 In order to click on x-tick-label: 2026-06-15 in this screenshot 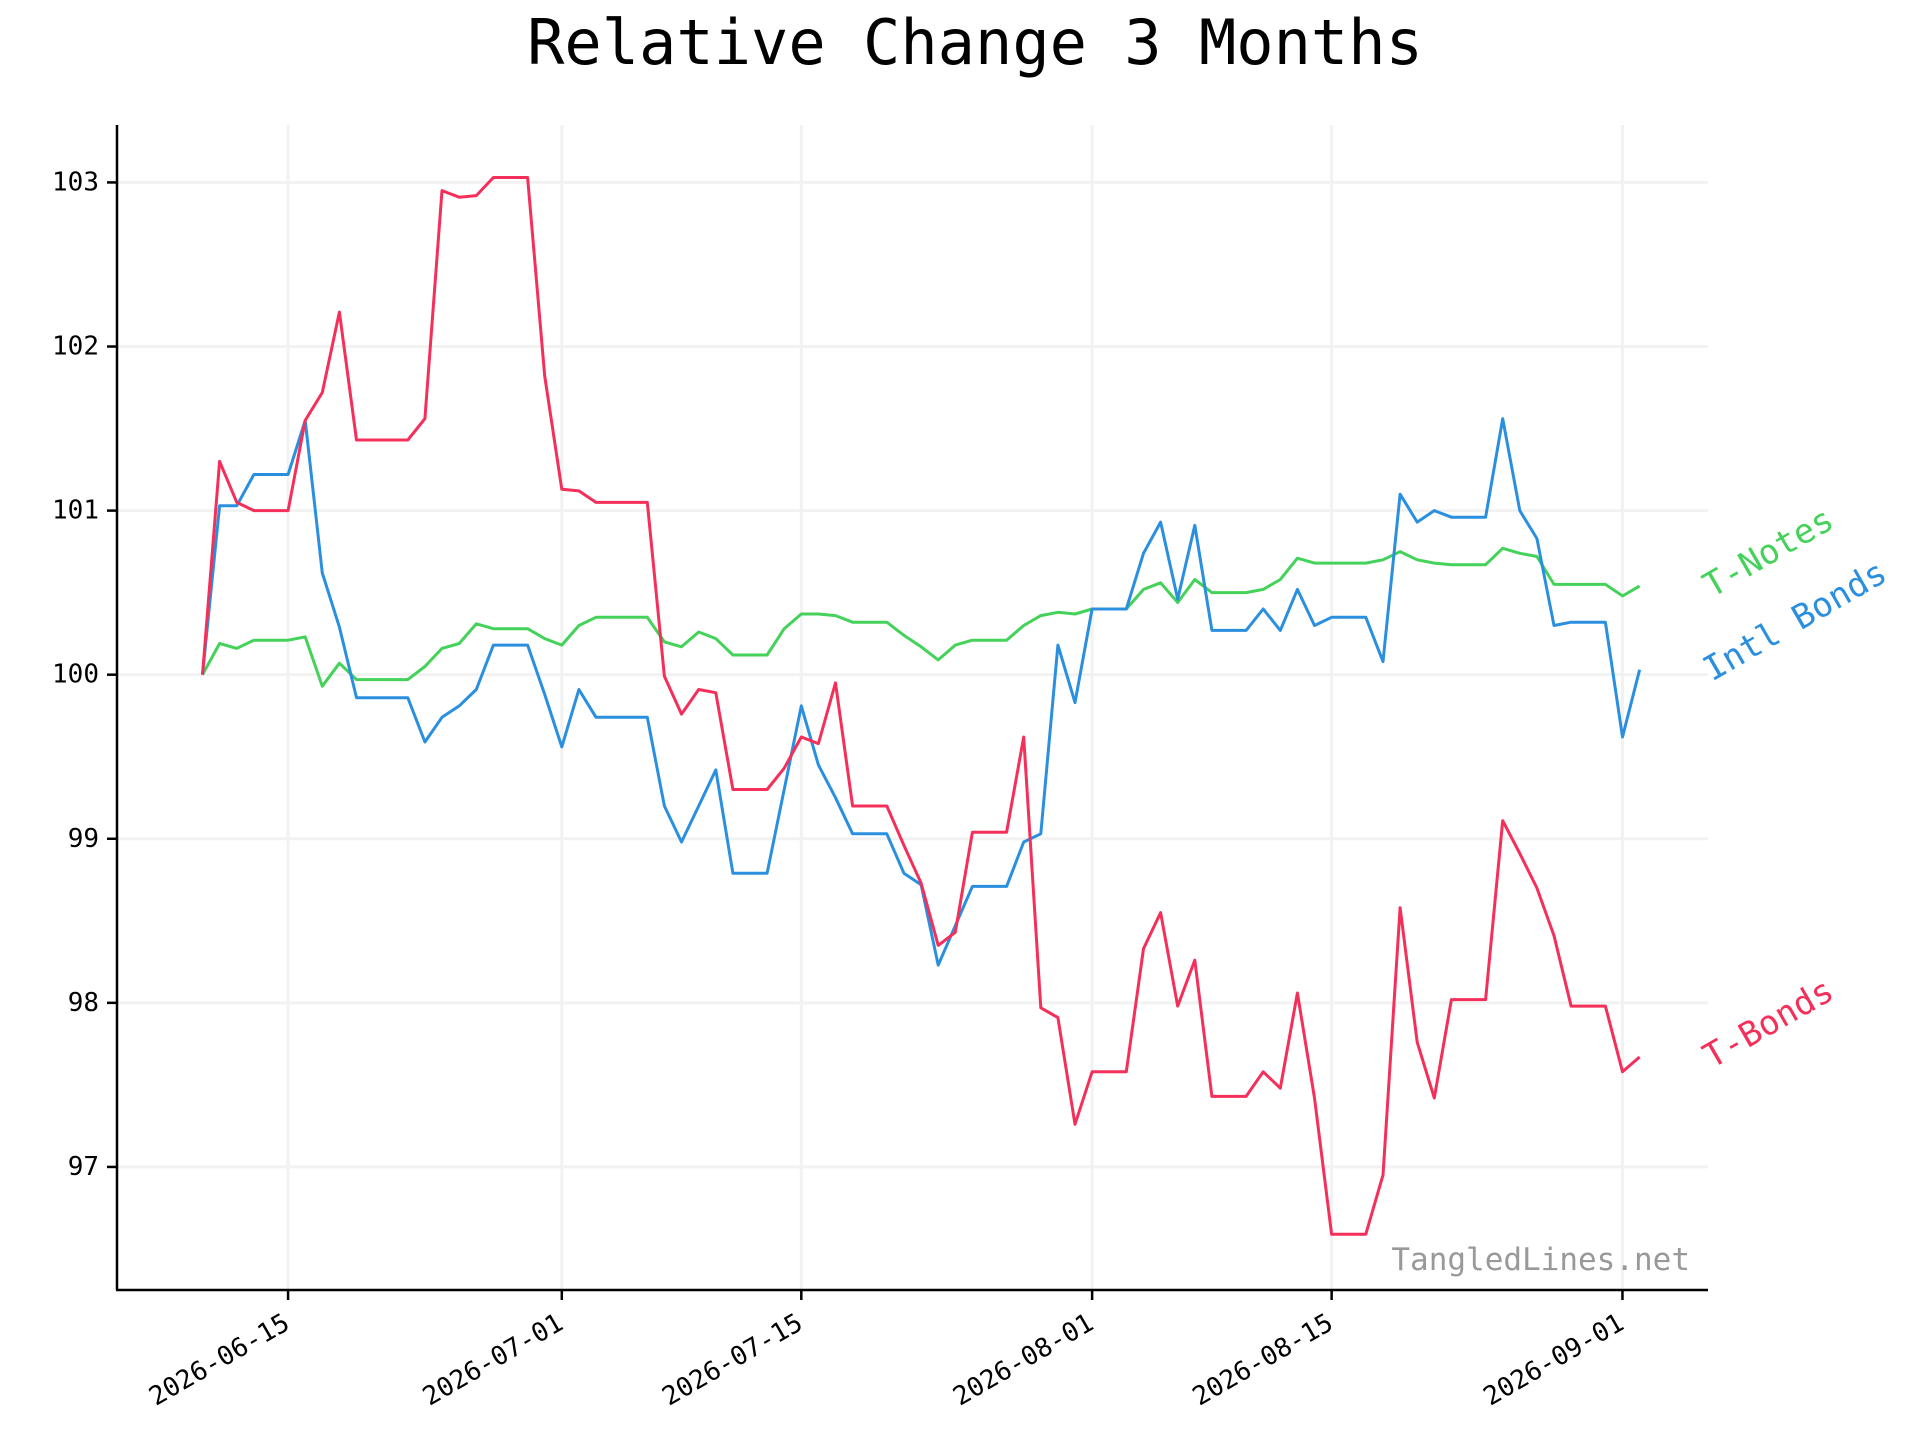, I will do `click(219, 1360)`.